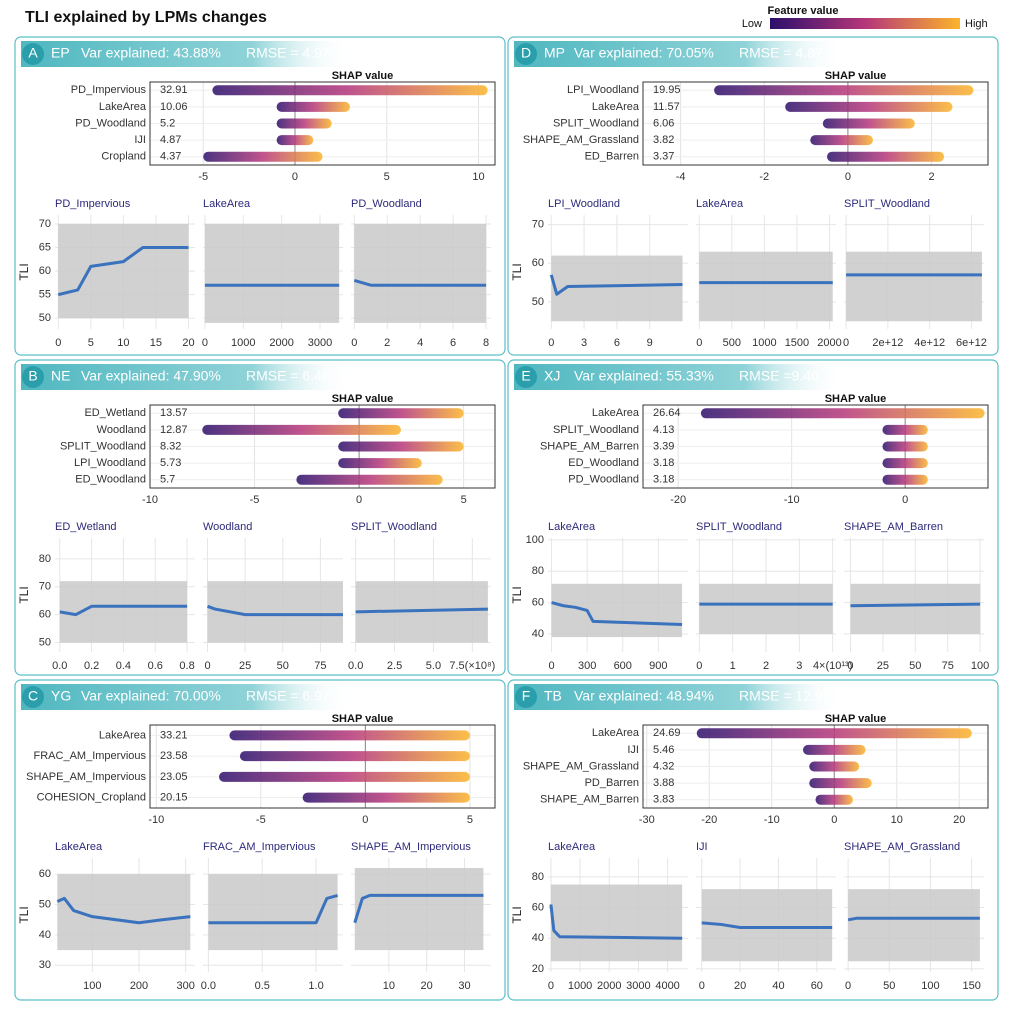  What do you see at coordinates (24, 594) in the screenshot?
I see `y-axis-label: TLI` at bounding box center [24, 594].